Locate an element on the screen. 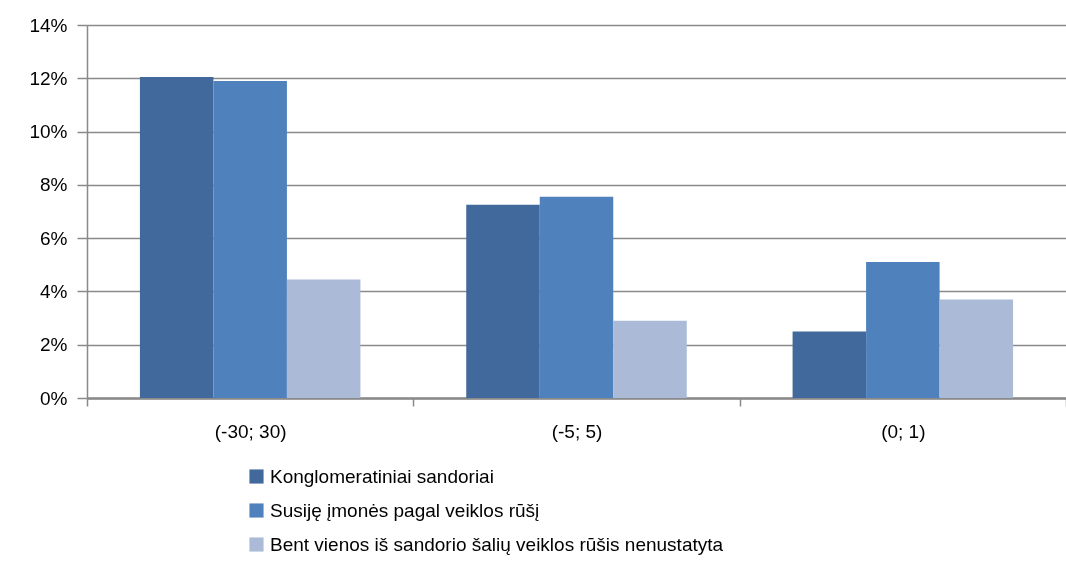  y-tick-label: 2% is located at coordinates (54, 345).